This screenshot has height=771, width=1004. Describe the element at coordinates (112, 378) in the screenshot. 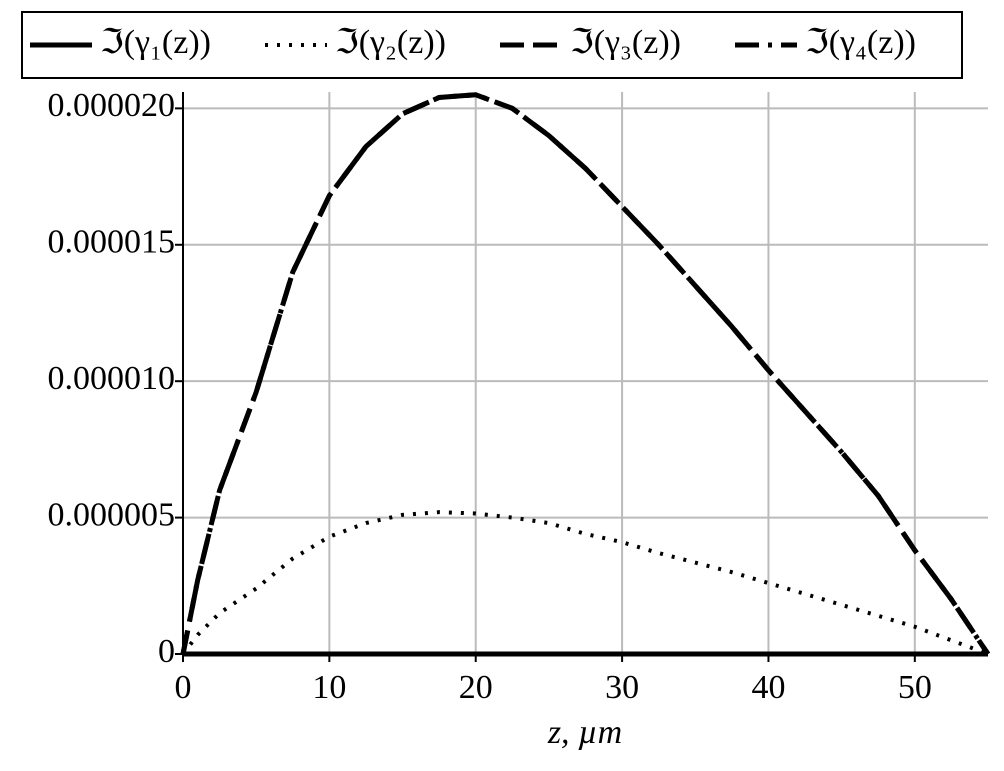

I see `y-tick-label: 0.000010` at that location.